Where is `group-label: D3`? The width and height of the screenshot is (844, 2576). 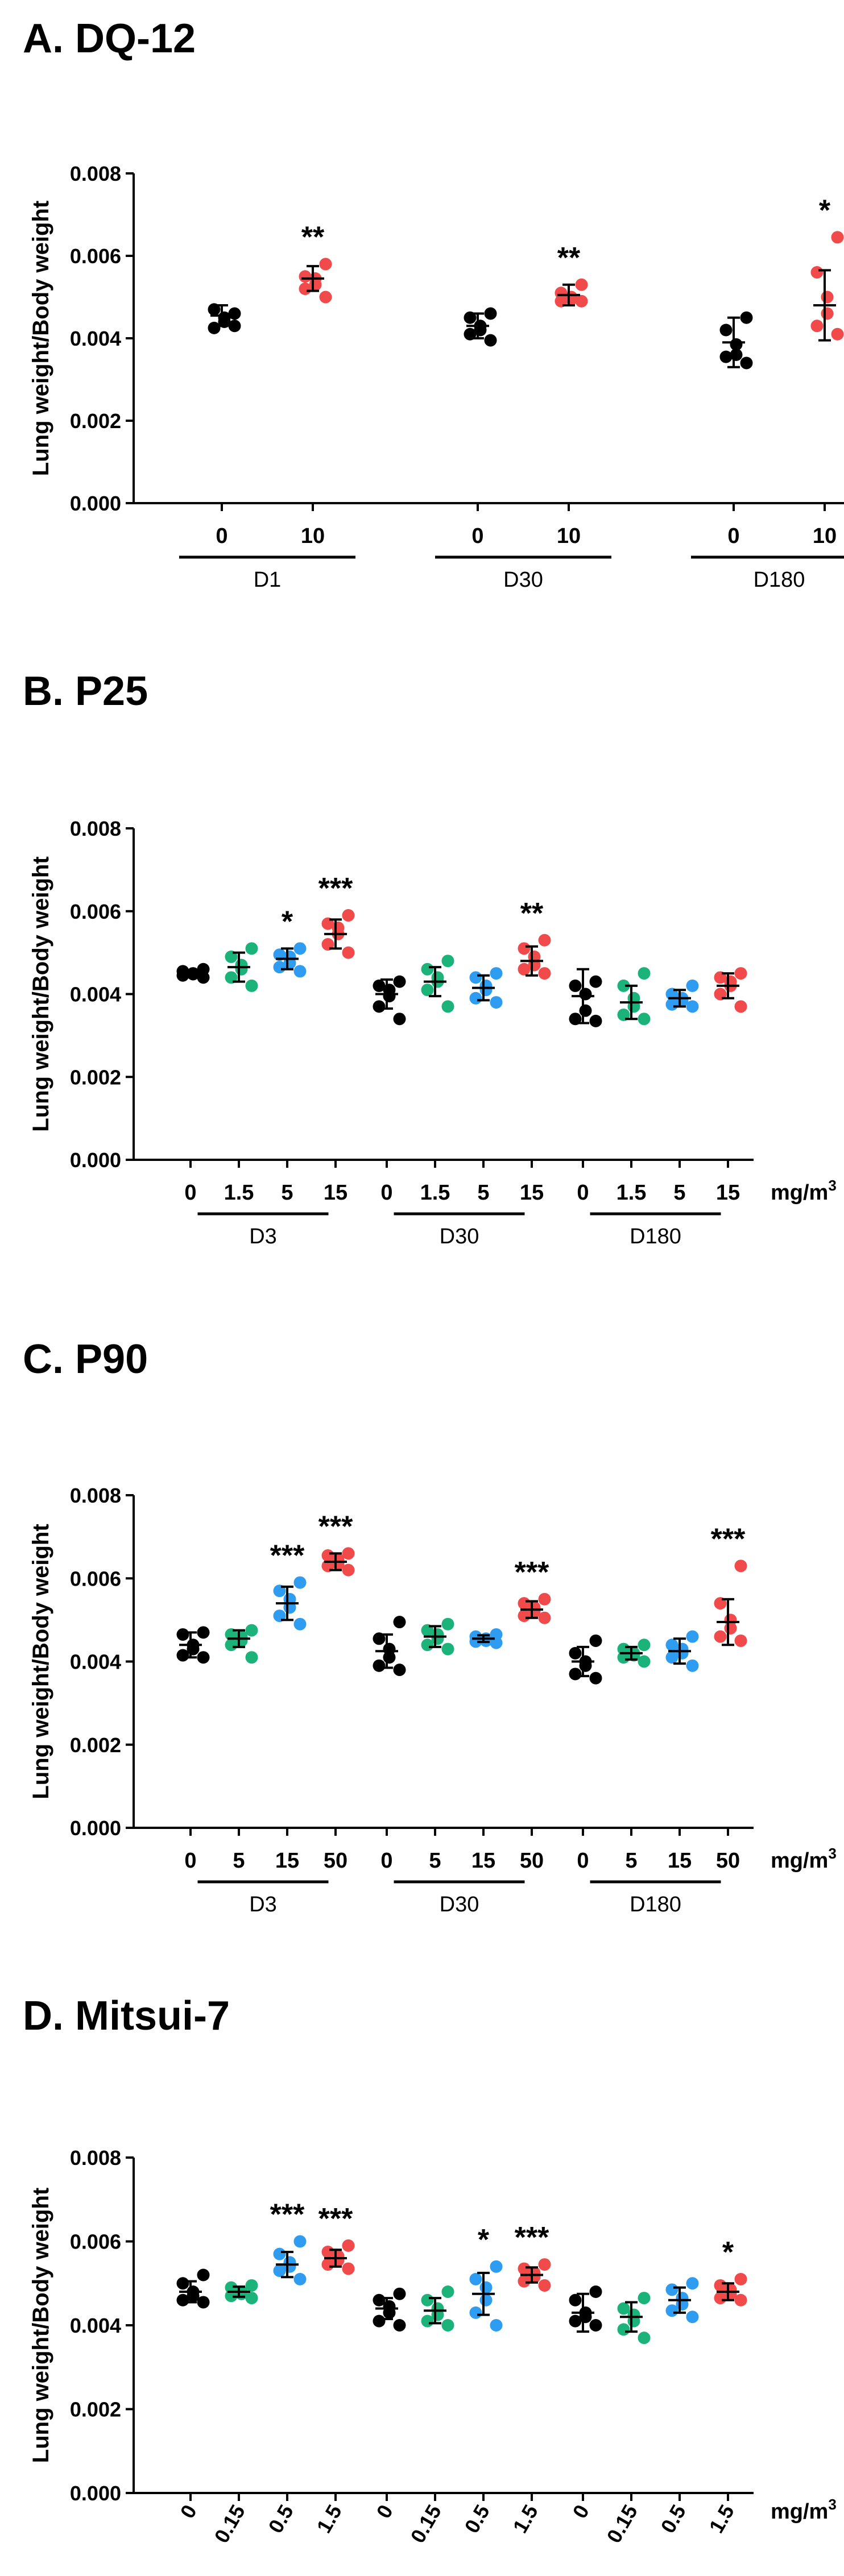 group-label: D3 is located at coordinates (263, 1236).